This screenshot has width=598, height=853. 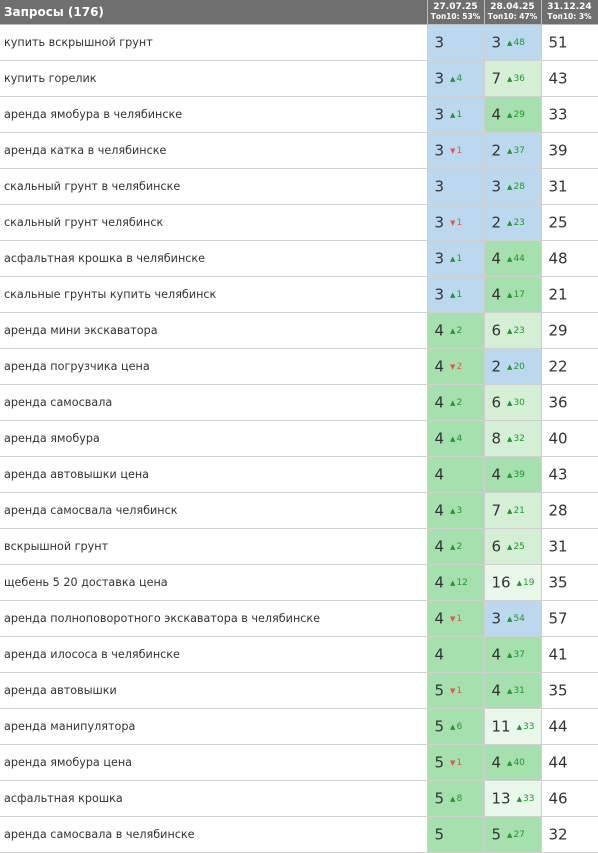 I want to click on table-row: аренда самосвала 4 ▲2 6 ▲30 36, so click(x=299, y=402).